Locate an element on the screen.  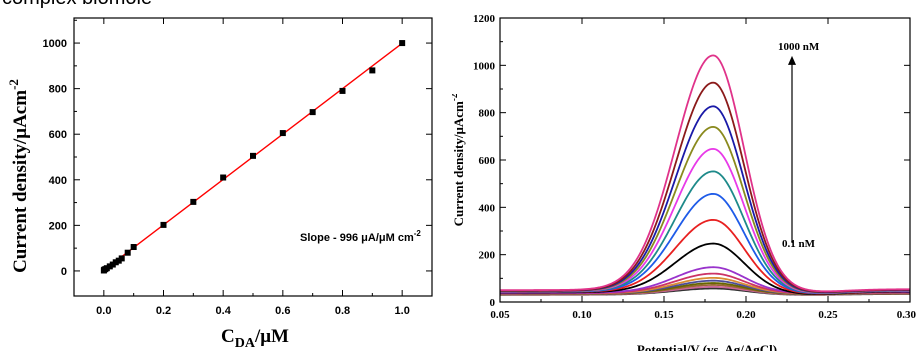
x-tick-label: 0.2 is located at coordinates (163, 311).